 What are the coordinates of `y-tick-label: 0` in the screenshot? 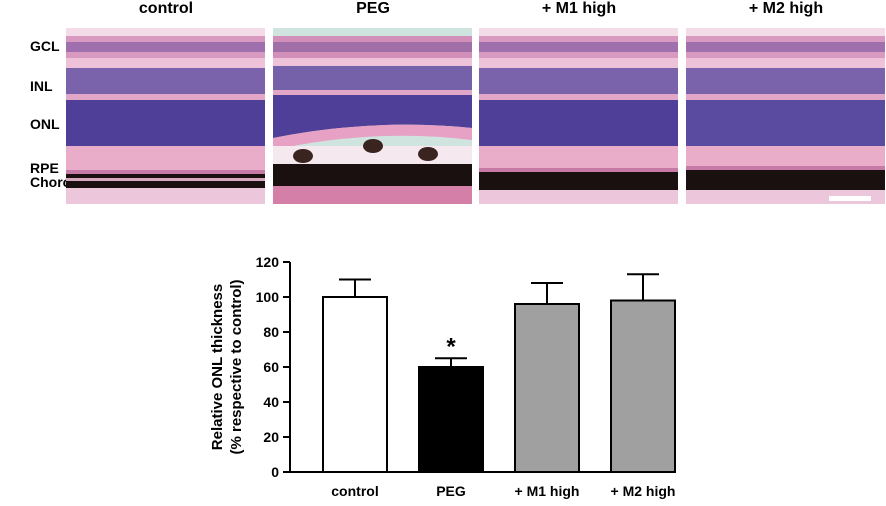 It's located at (275, 472).